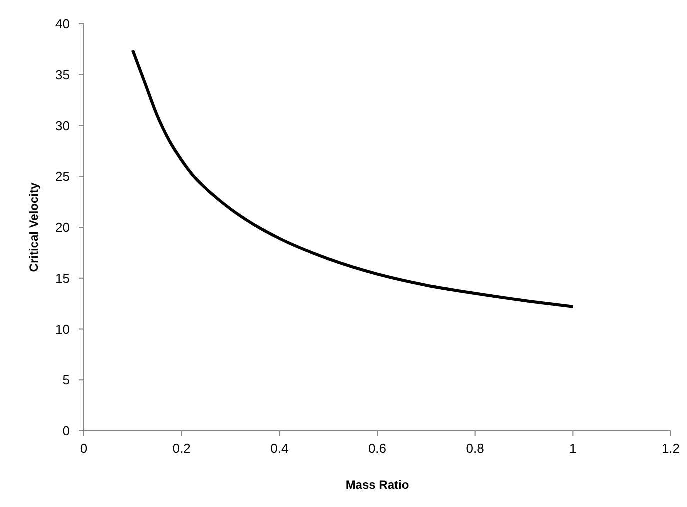  What do you see at coordinates (671, 448) in the screenshot?
I see `x-tick-label: 1.2` at bounding box center [671, 448].